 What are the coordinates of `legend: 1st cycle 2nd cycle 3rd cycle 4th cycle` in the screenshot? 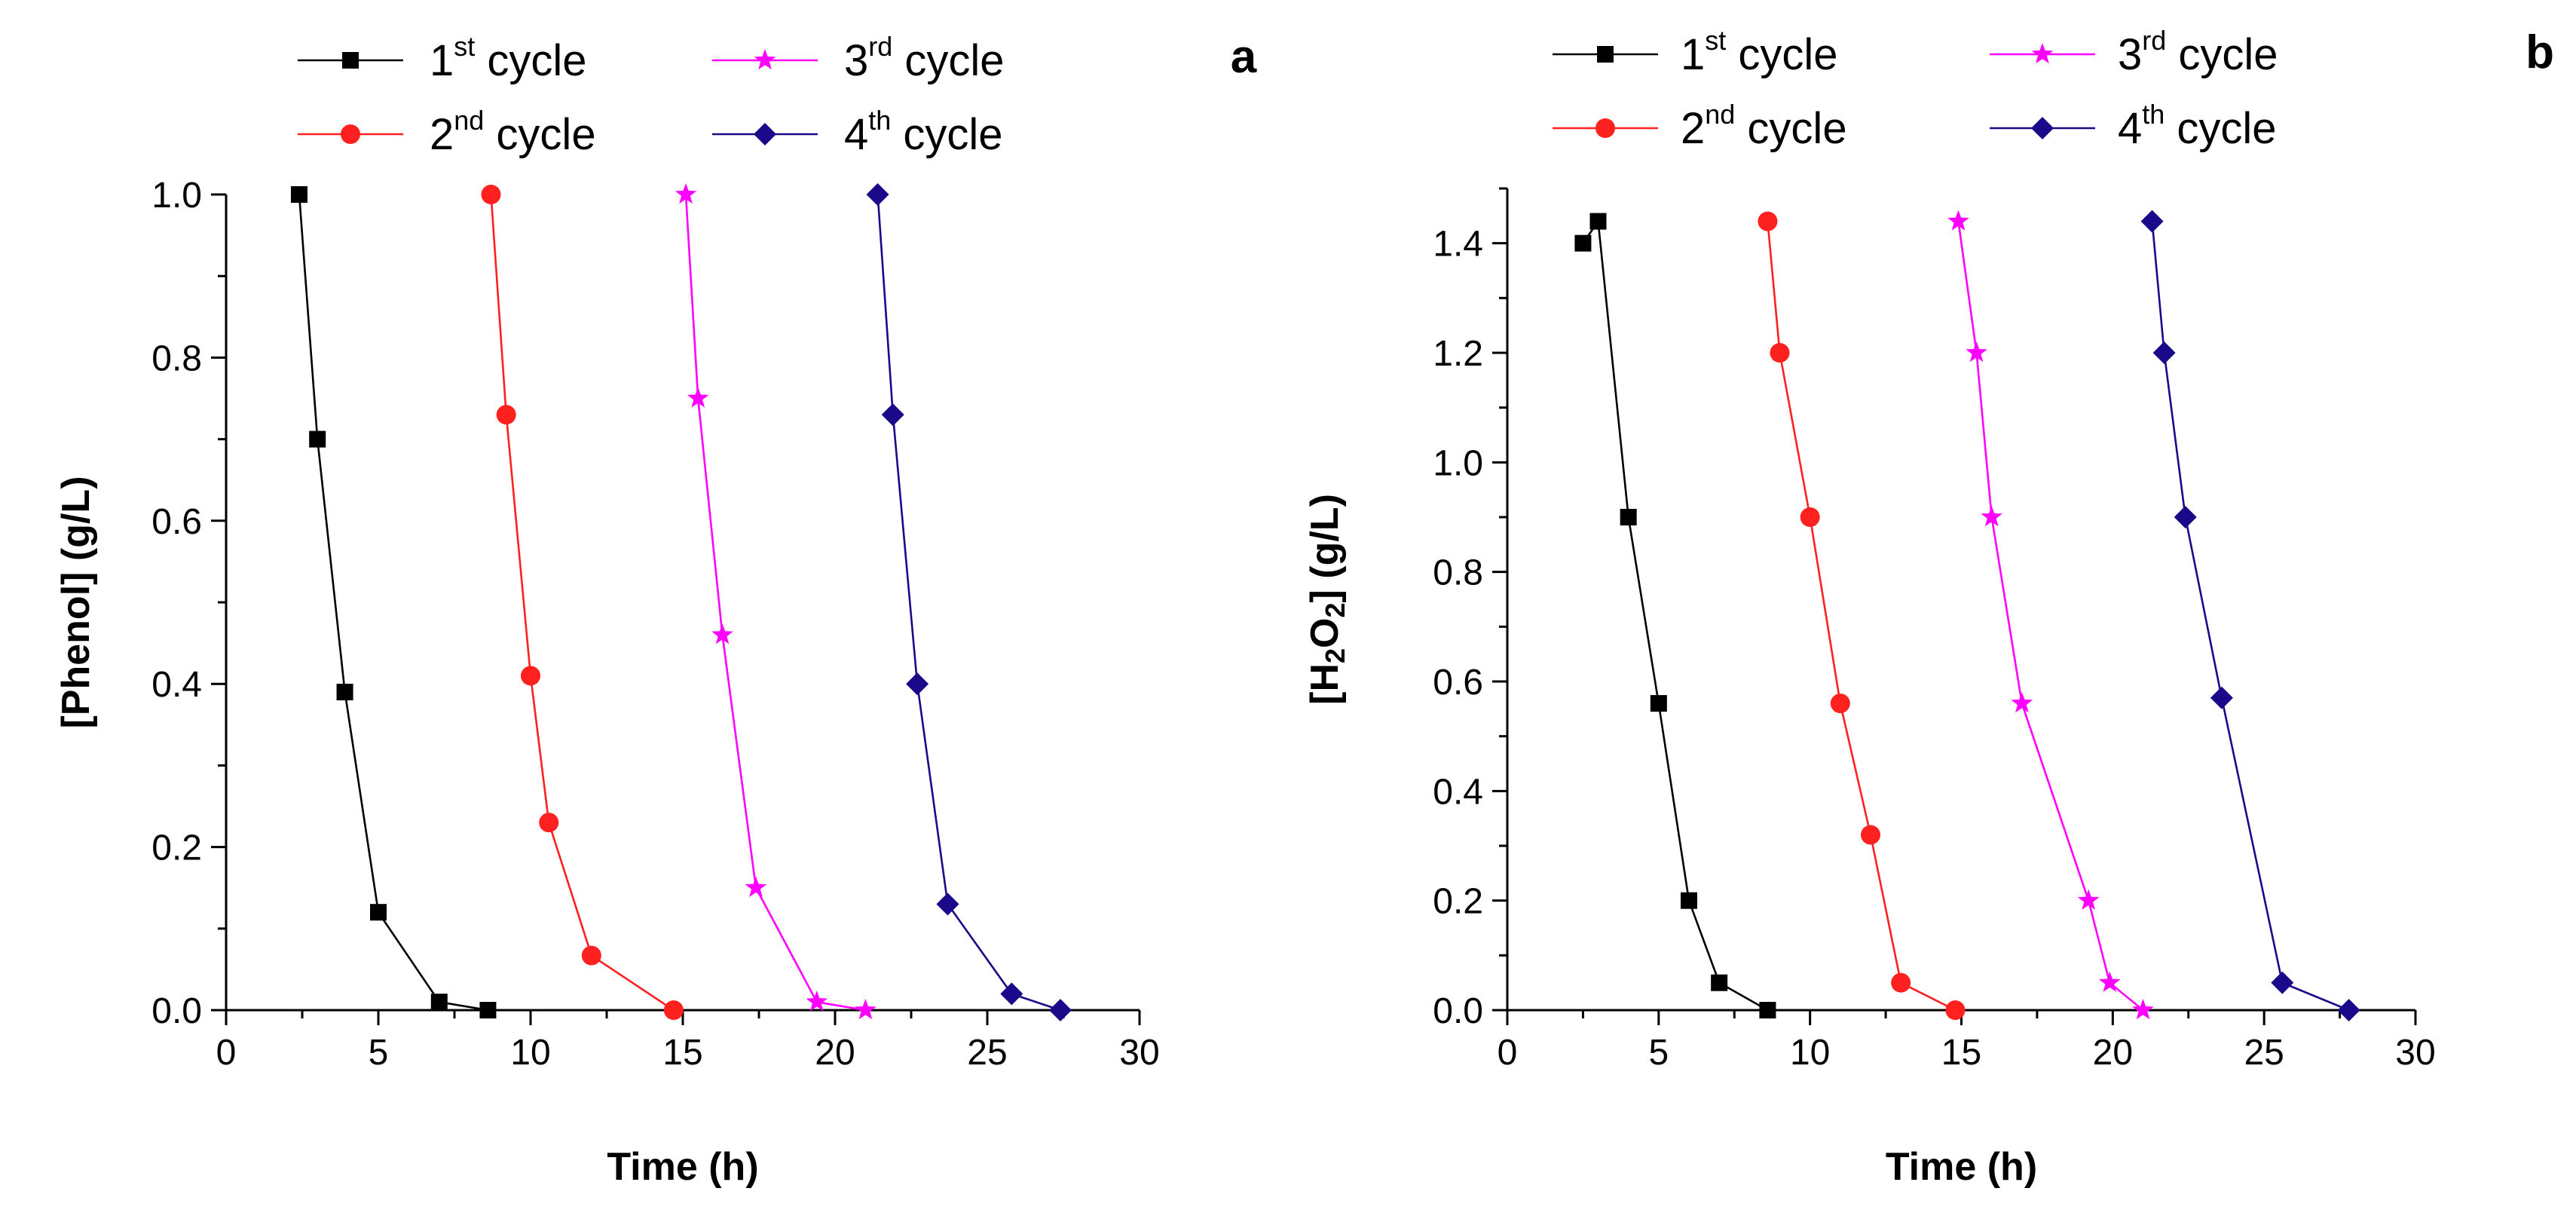 It's located at (651, 95).